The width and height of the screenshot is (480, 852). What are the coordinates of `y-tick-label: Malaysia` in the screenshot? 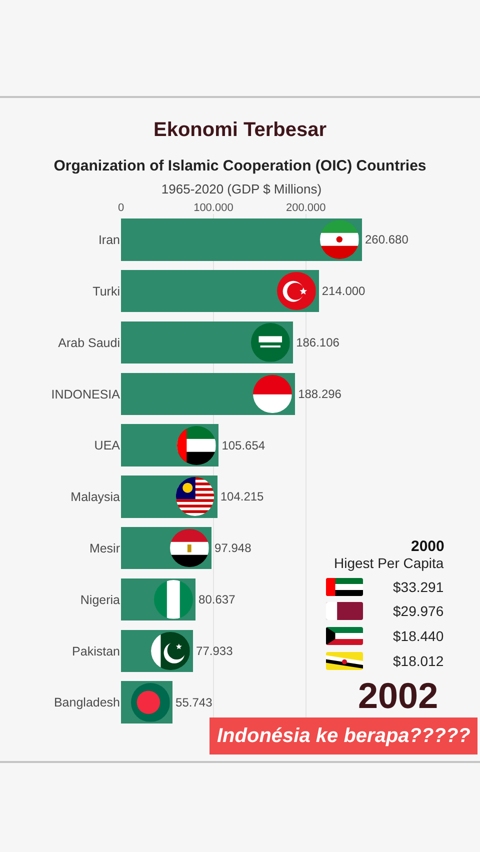 It's located at (95, 497).